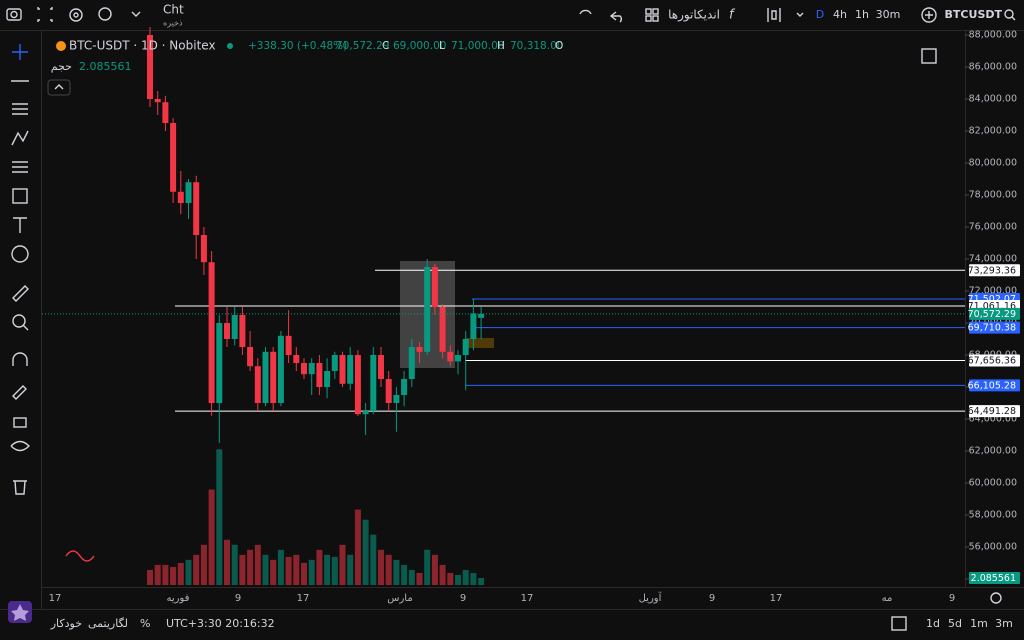 This screenshot has width=1024, height=640. Describe the element at coordinates (899, 623) in the screenshot. I see `goto-date` at that location.